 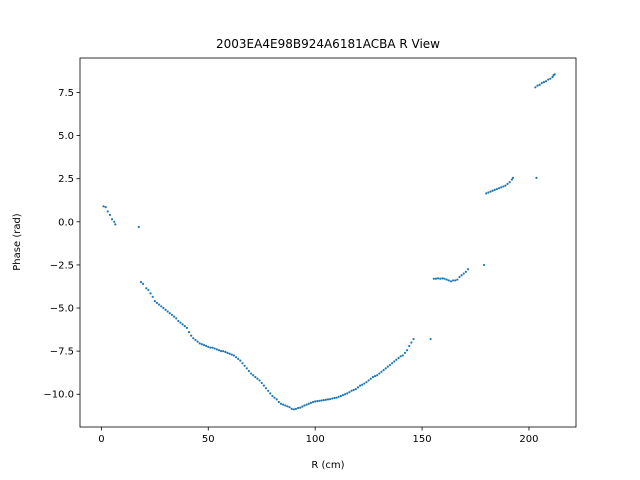 What do you see at coordinates (66, 93) in the screenshot?
I see `y-tick-label: 7.5` at bounding box center [66, 93].